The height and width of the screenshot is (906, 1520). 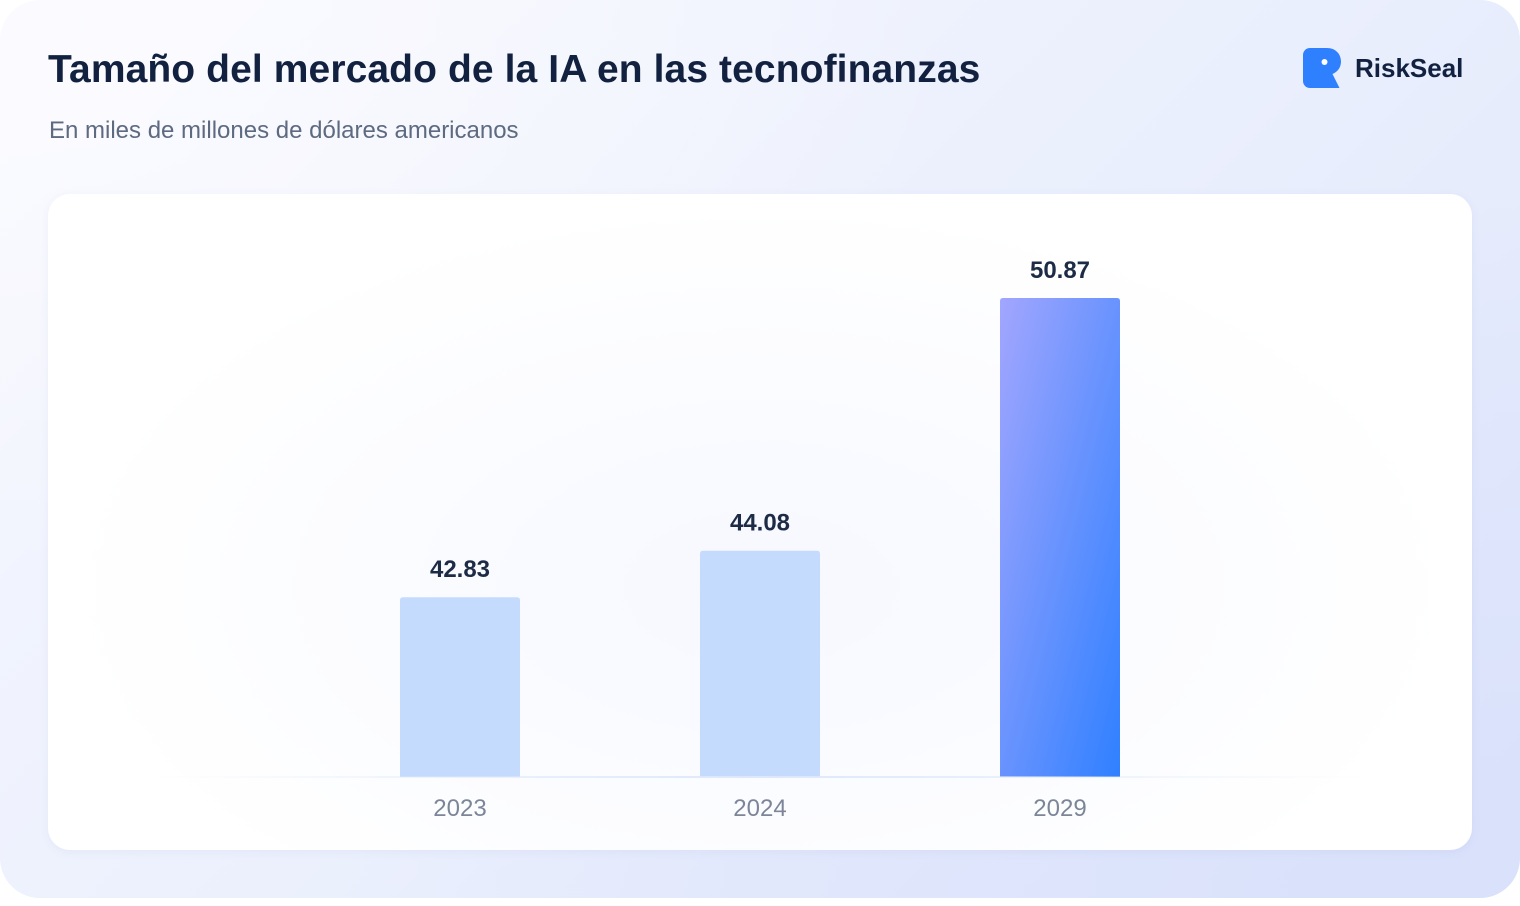 What do you see at coordinates (1060, 270) in the screenshot?
I see `value-label-2029: 50.87` at bounding box center [1060, 270].